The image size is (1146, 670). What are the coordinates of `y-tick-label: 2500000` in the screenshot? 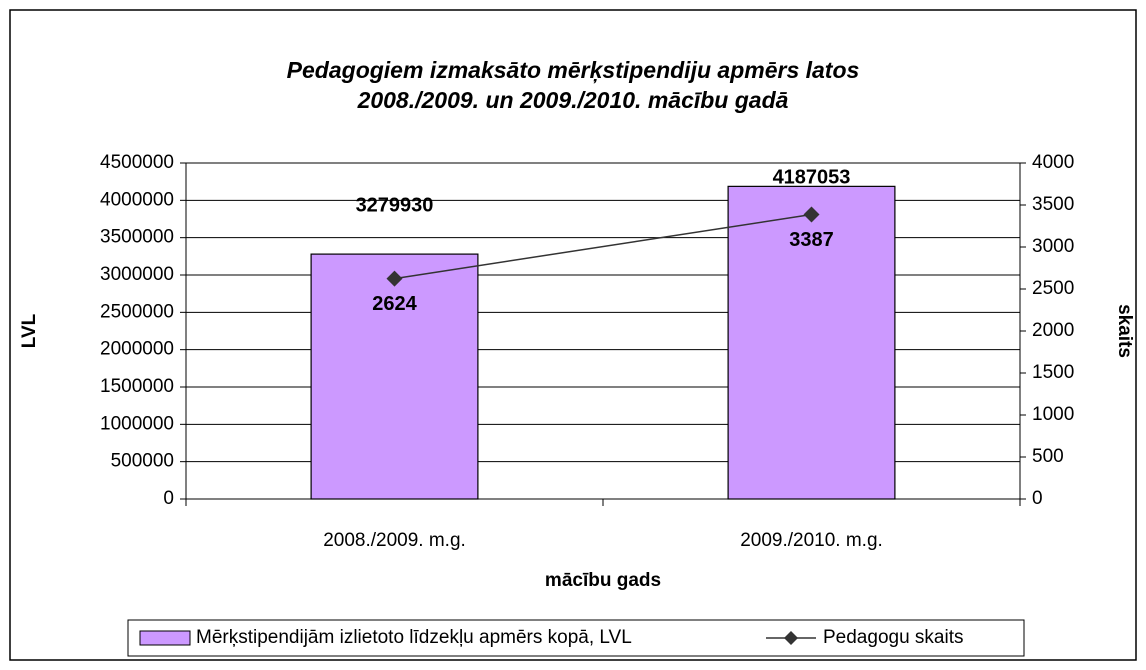 It's located at (137, 311).